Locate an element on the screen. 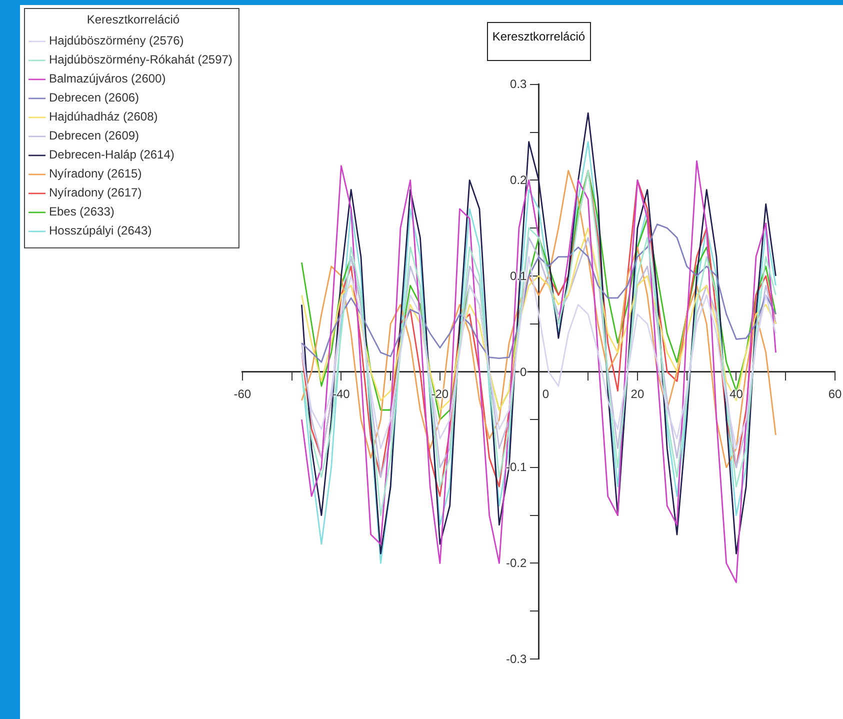 This screenshot has height=719, width=843. x-tick-label: -60 is located at coordinates (243, 393).